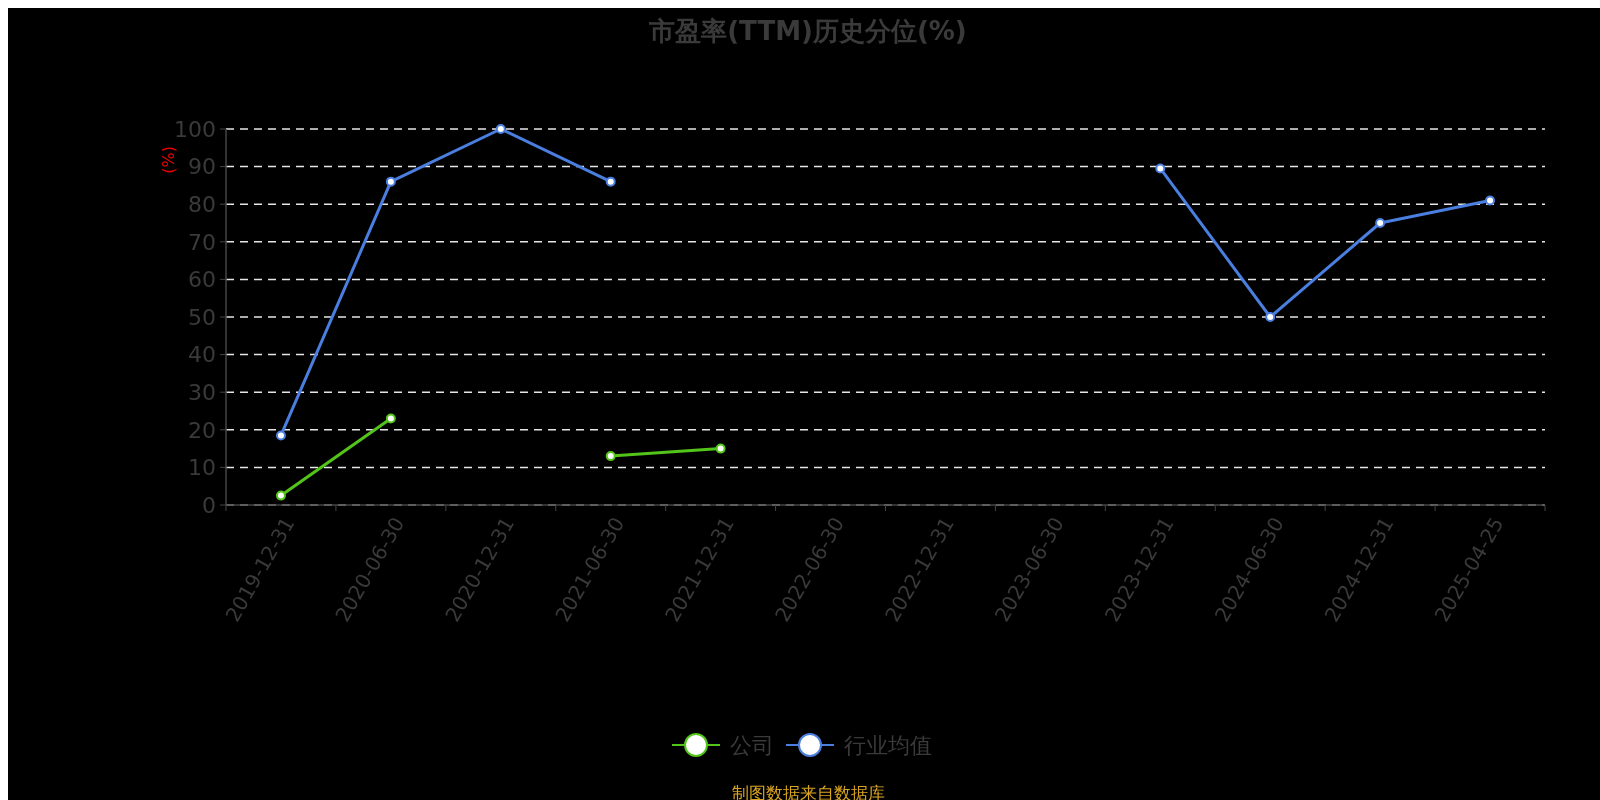  I want to click on y-tick-label: 40, so click(202, 355).